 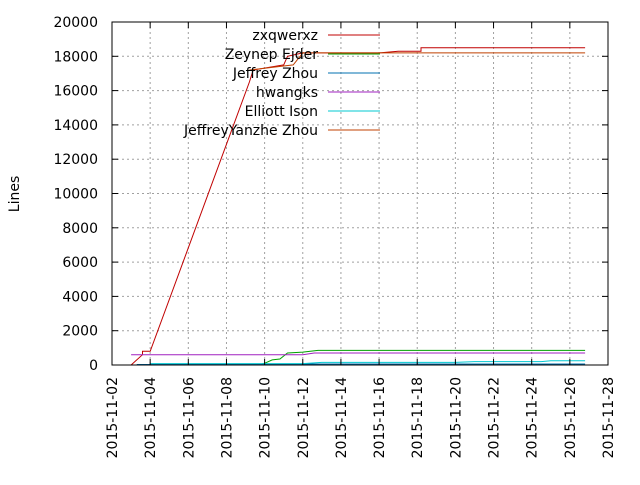 What do you see at coordinates (272, 55) in the screenshot?
I see `legend-label: Zeynep Ejder` at bounding box center [272, 55].